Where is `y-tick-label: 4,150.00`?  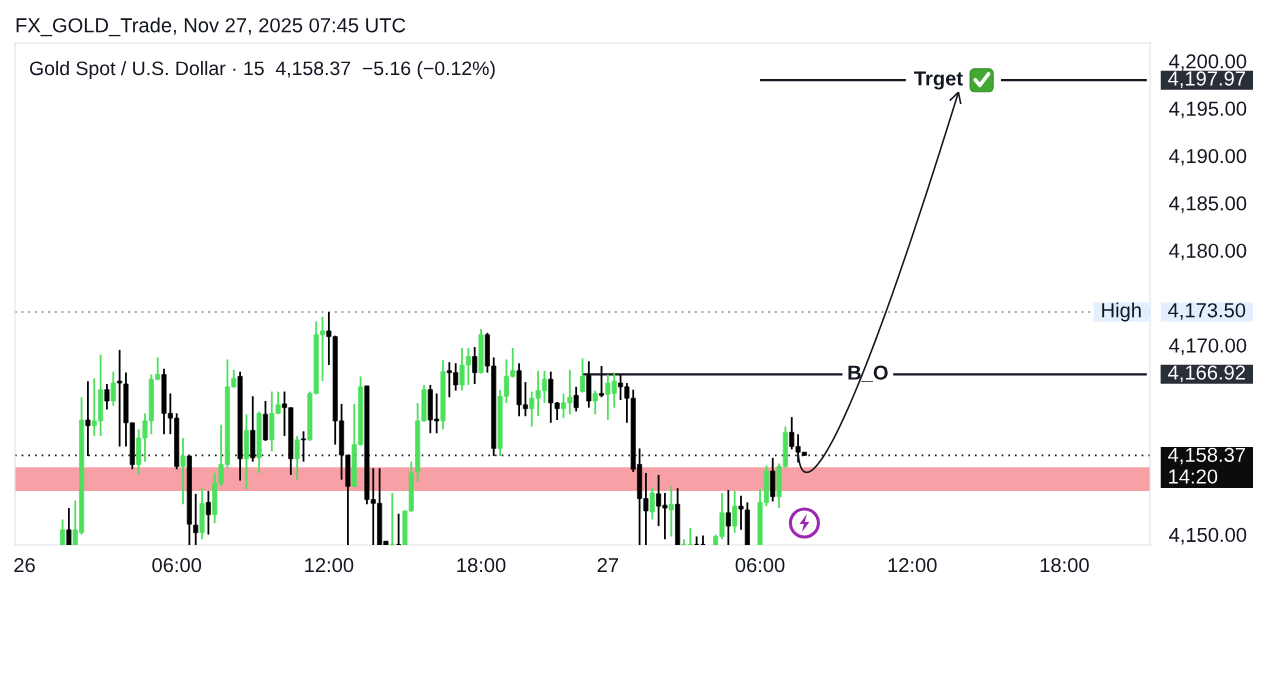 y-tick-label: 4,150.00 is located at coordinates (1208, 536).